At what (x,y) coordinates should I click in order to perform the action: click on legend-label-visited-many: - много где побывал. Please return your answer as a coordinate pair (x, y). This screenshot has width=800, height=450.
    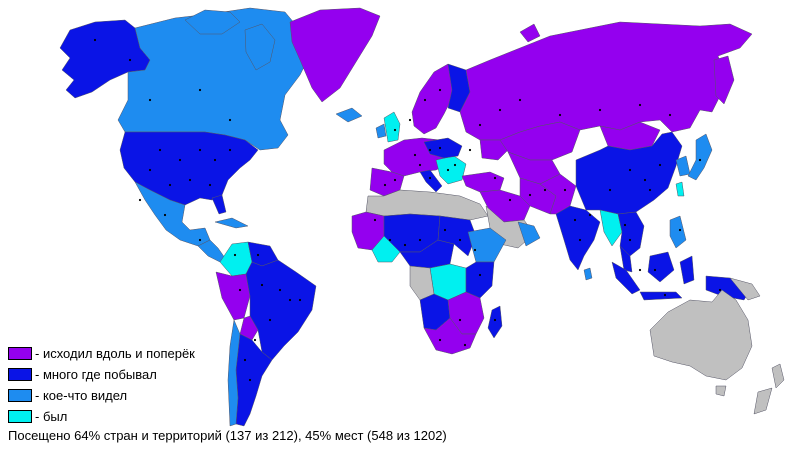
    Looking at the image, I should click on (96, 374).